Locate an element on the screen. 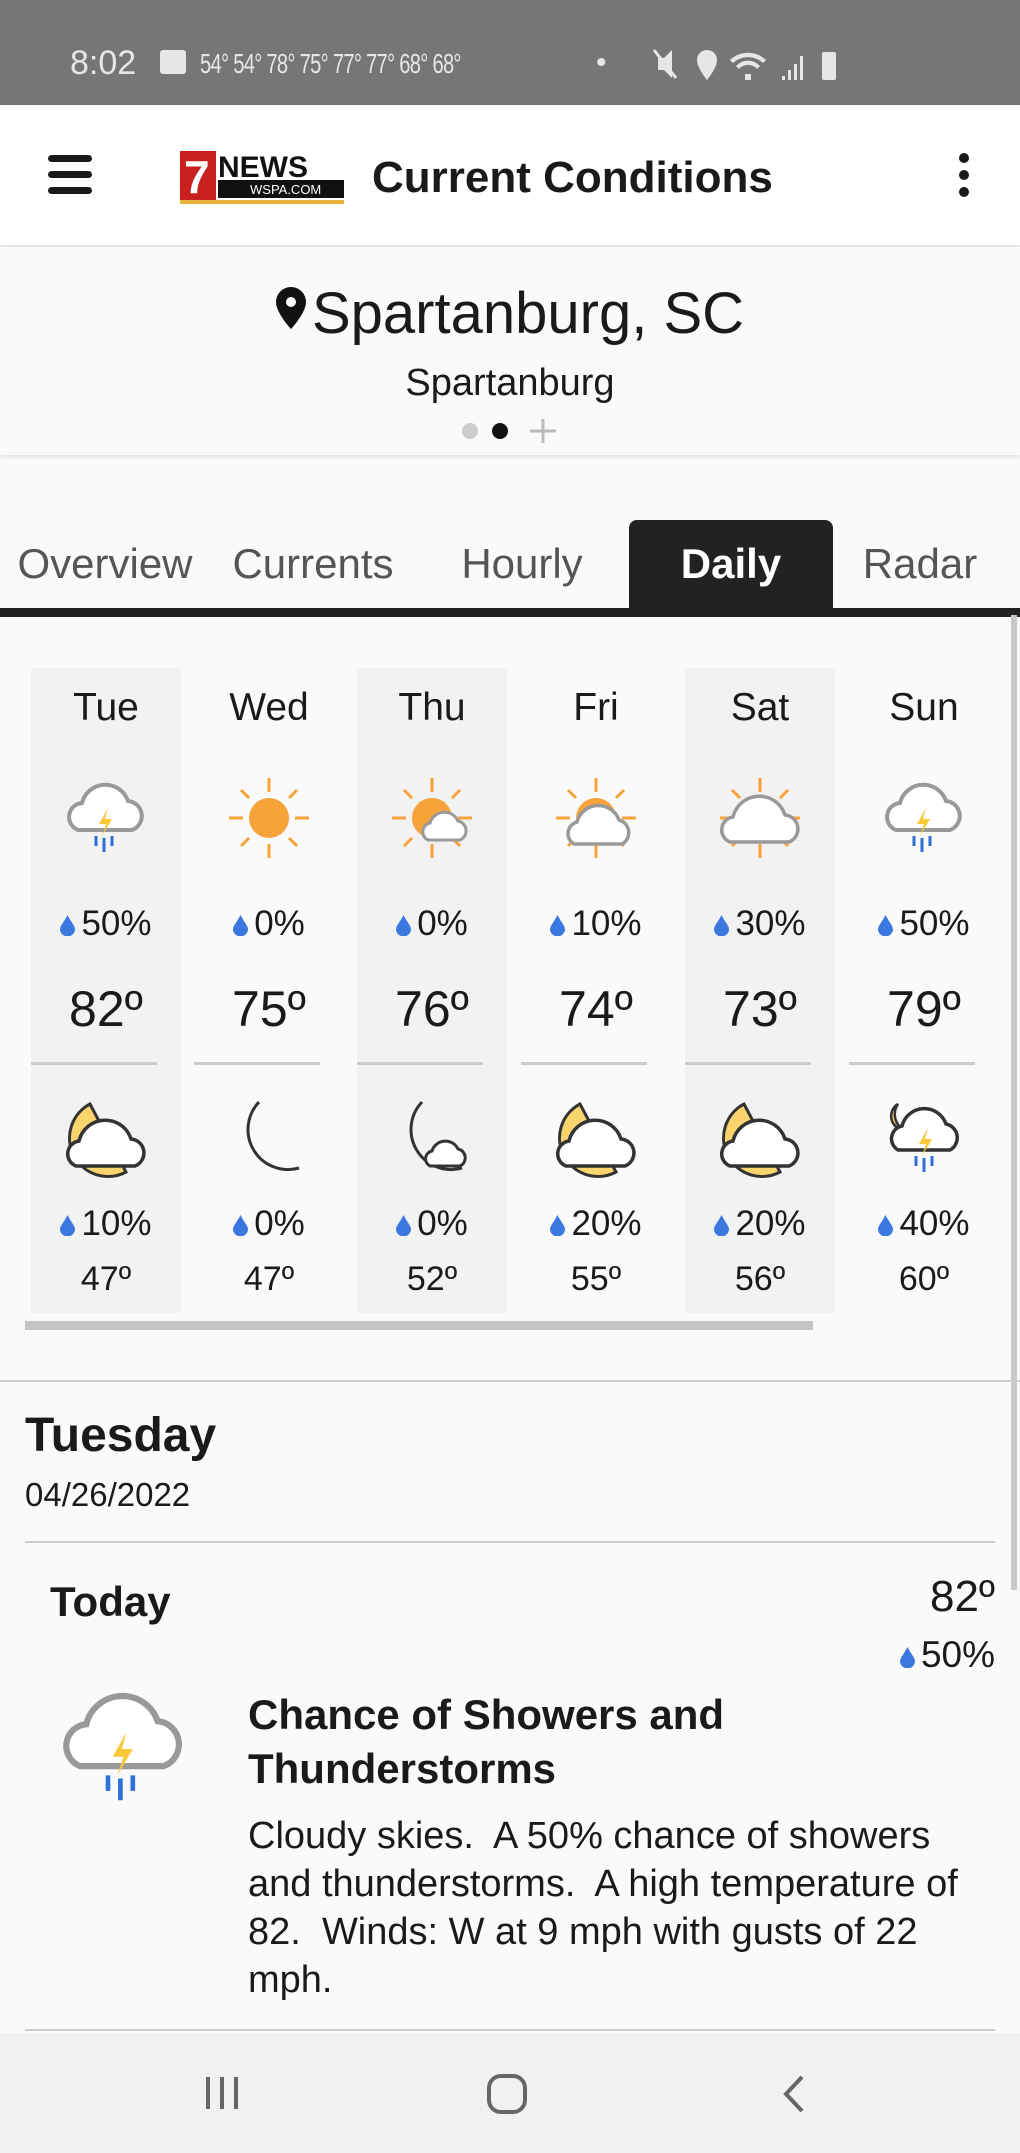 Image resolution: width=1020 pixels, height=2153 pixels. location-page-indicator is located at coordinates (510, 431).